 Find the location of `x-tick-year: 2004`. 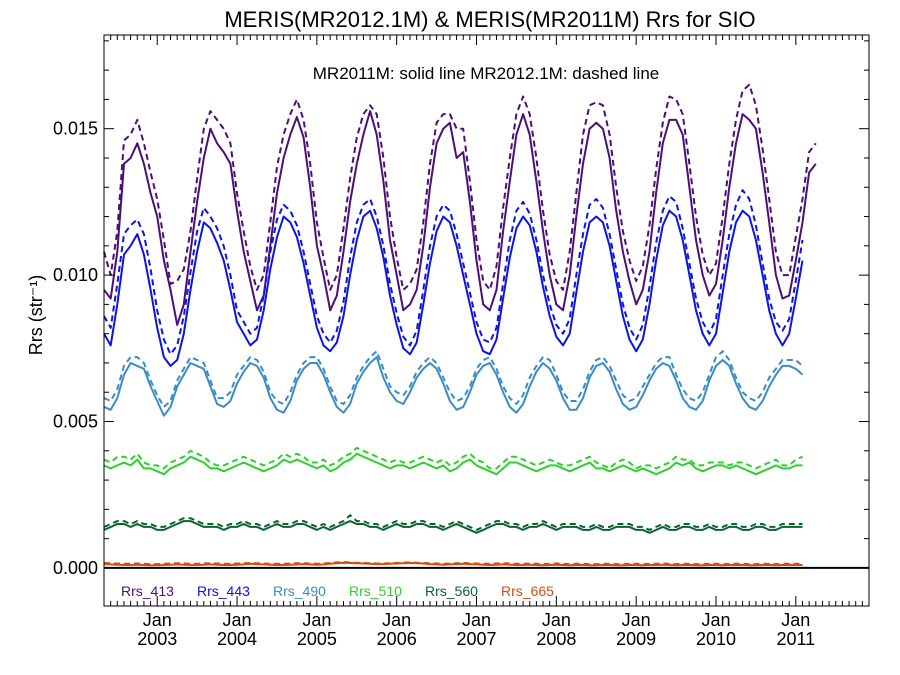

x-tick-year: 2004 is located at coordinates (237, 639).